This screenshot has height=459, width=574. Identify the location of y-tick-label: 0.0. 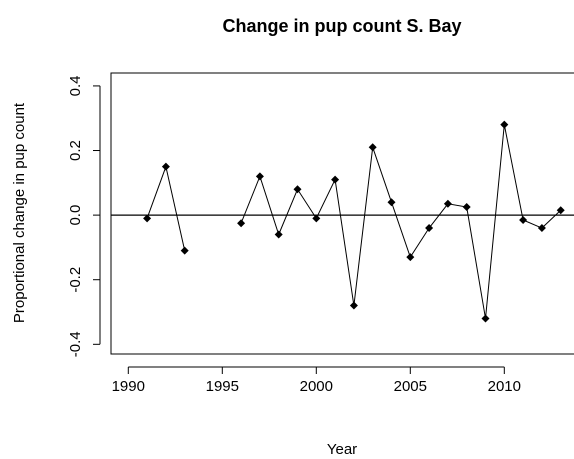
(75, 215).